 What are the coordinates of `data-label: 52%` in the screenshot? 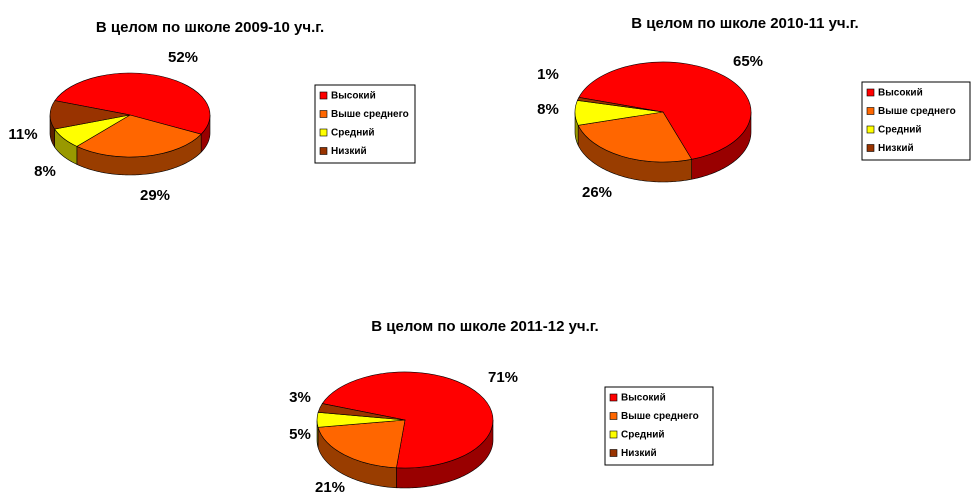 It's located at (183, 57).